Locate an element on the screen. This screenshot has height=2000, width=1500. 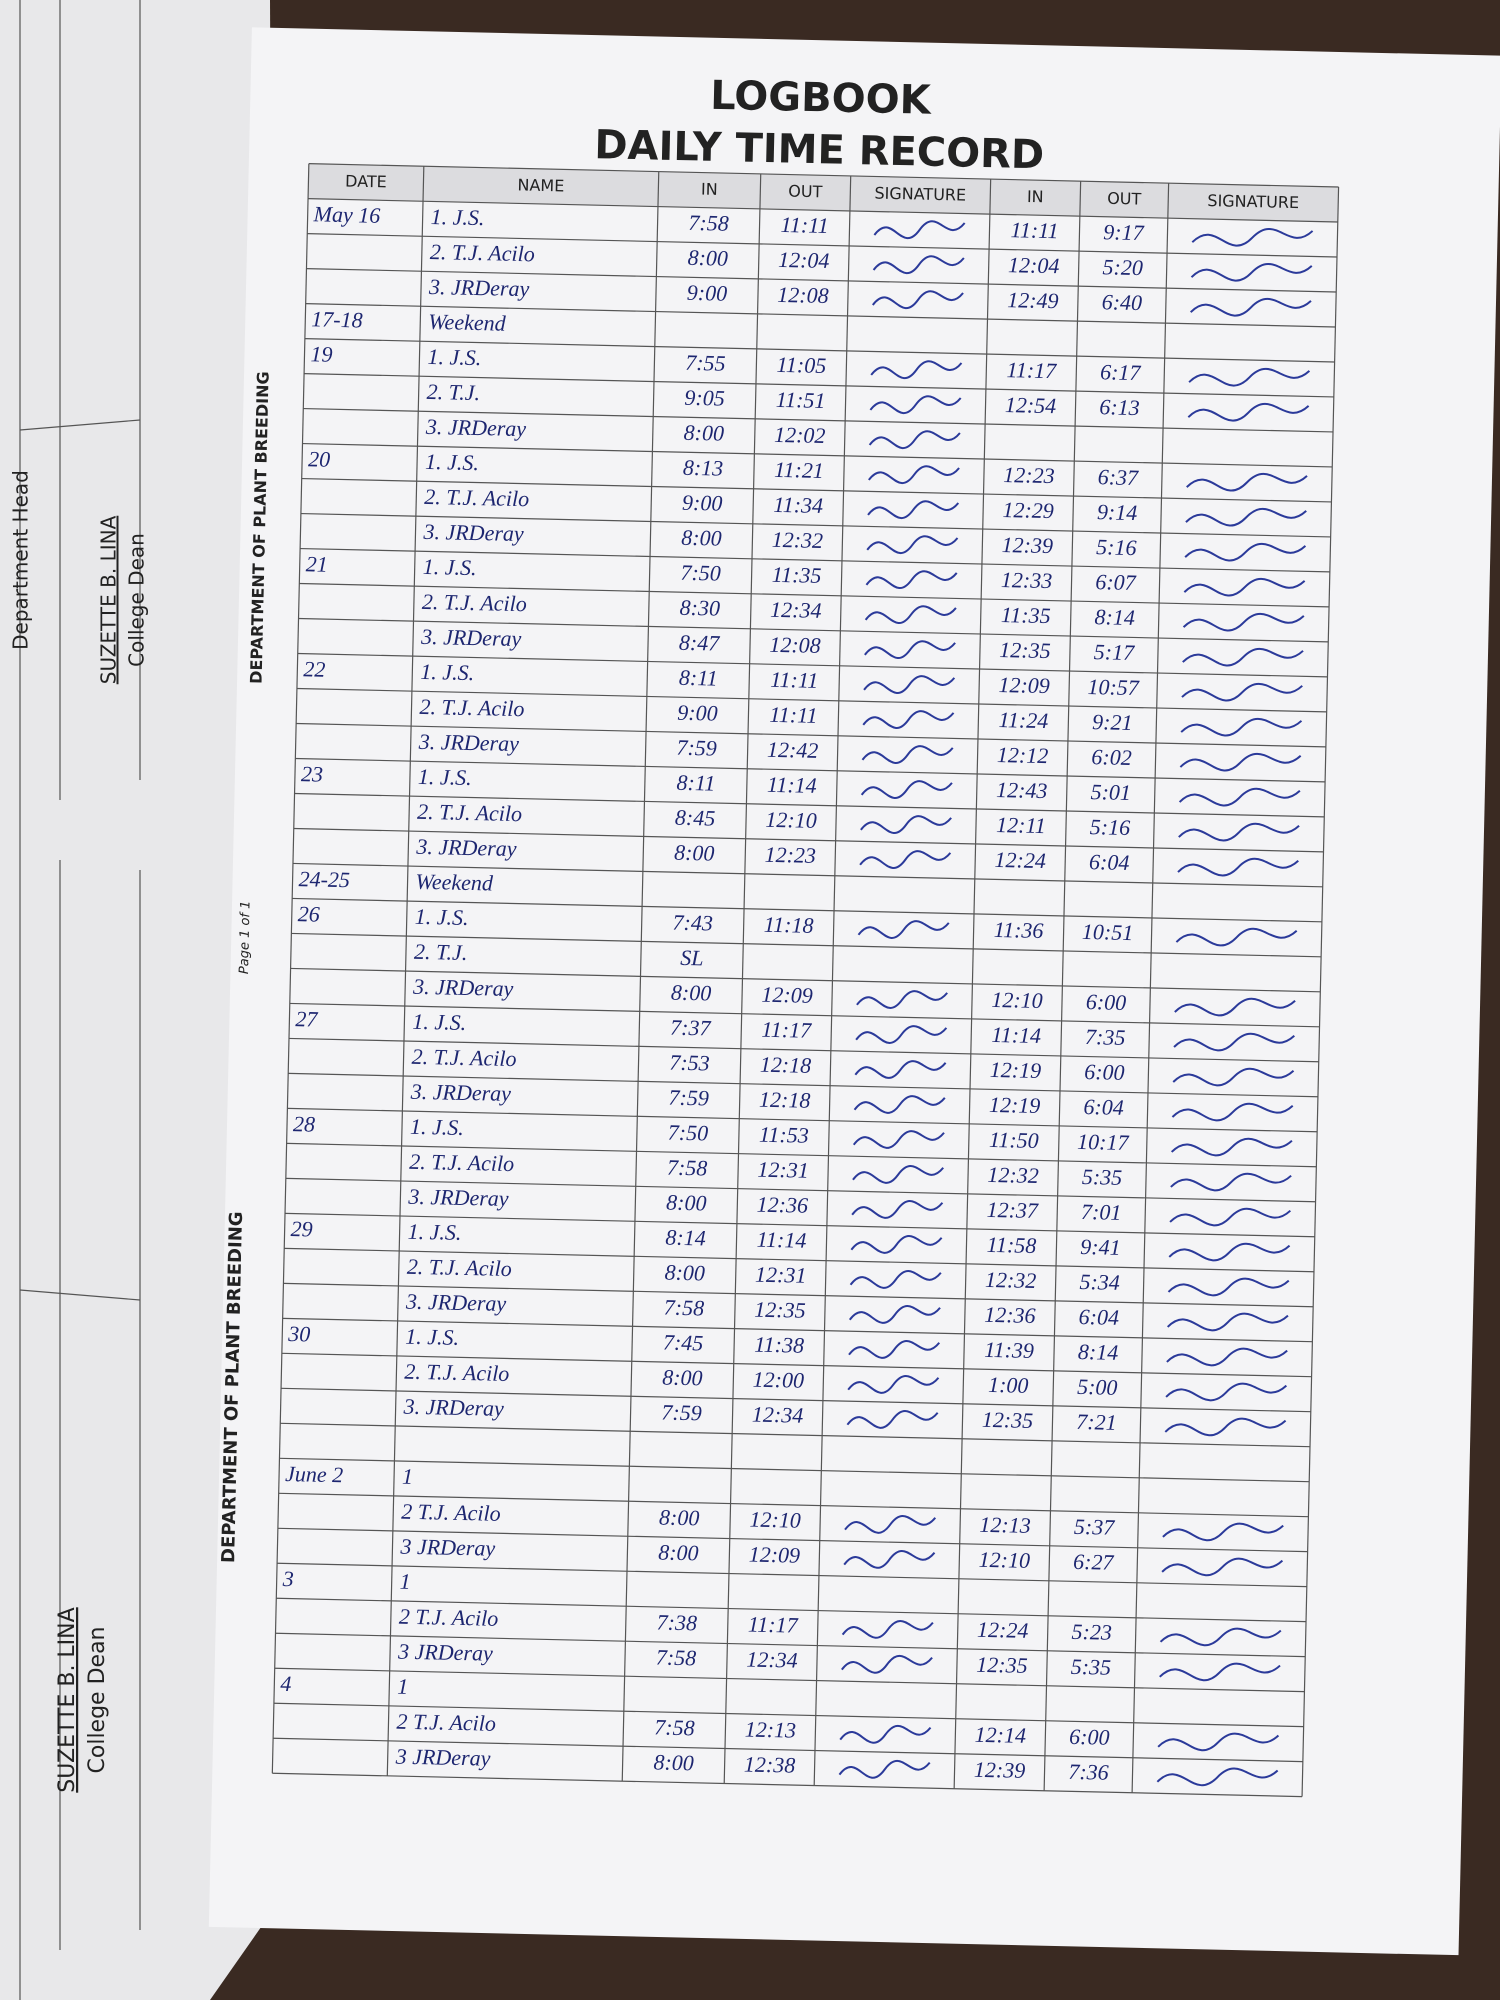
time-cell: 12:14 is located at coordinates (1000, 1735).